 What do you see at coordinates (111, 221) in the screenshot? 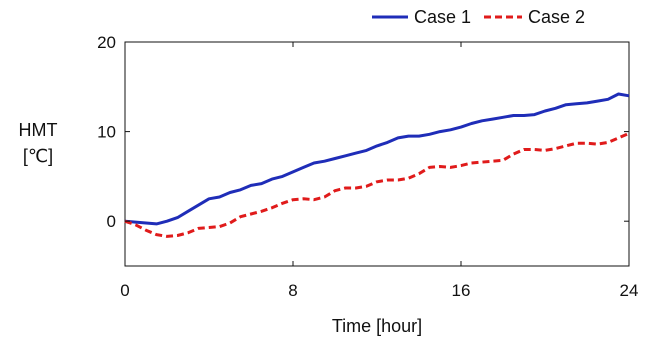
I see `y-tick-label: 0` at bounding box center [111, 221].